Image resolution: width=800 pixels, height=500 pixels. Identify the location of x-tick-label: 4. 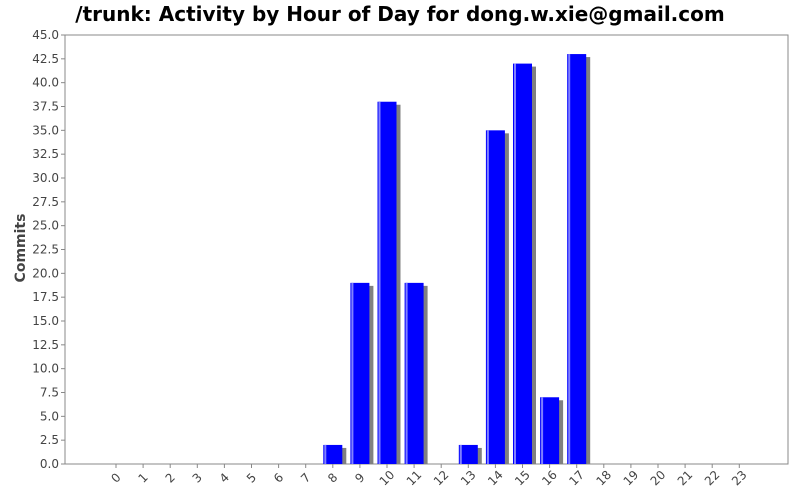
(224, 477).